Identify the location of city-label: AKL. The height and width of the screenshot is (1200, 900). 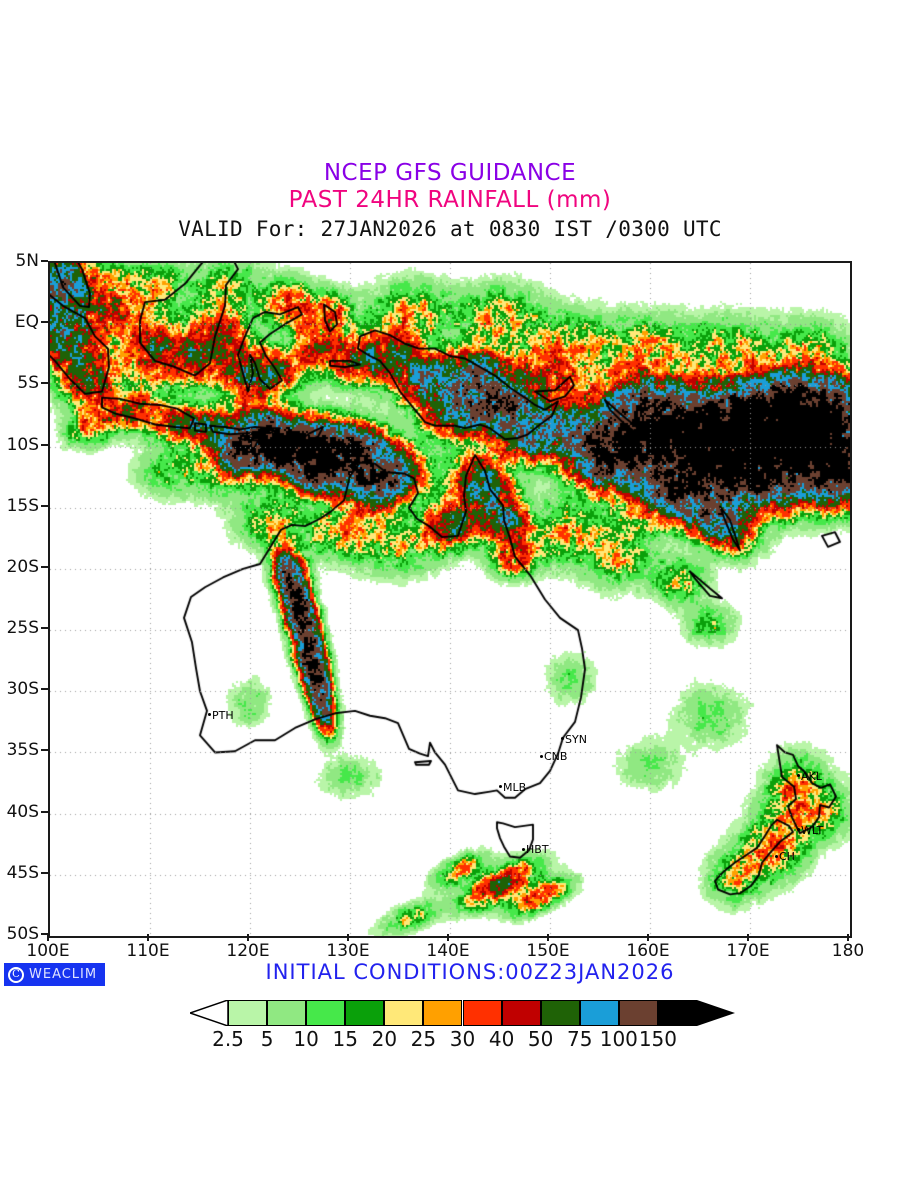
(811, 776).